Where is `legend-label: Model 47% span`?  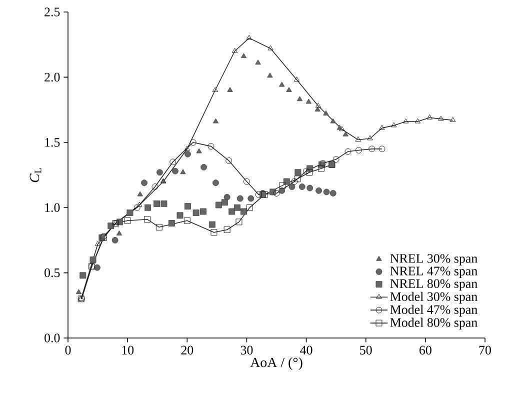
legend-label: Model 47% span is located at coordinates (434, 310).